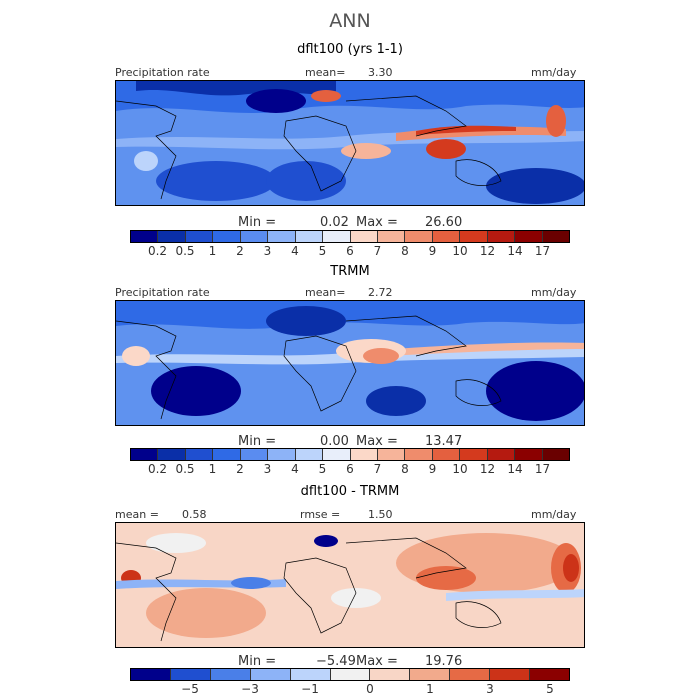  I want to click on panel-3-mean-value: 0.58, so click(194, 514).